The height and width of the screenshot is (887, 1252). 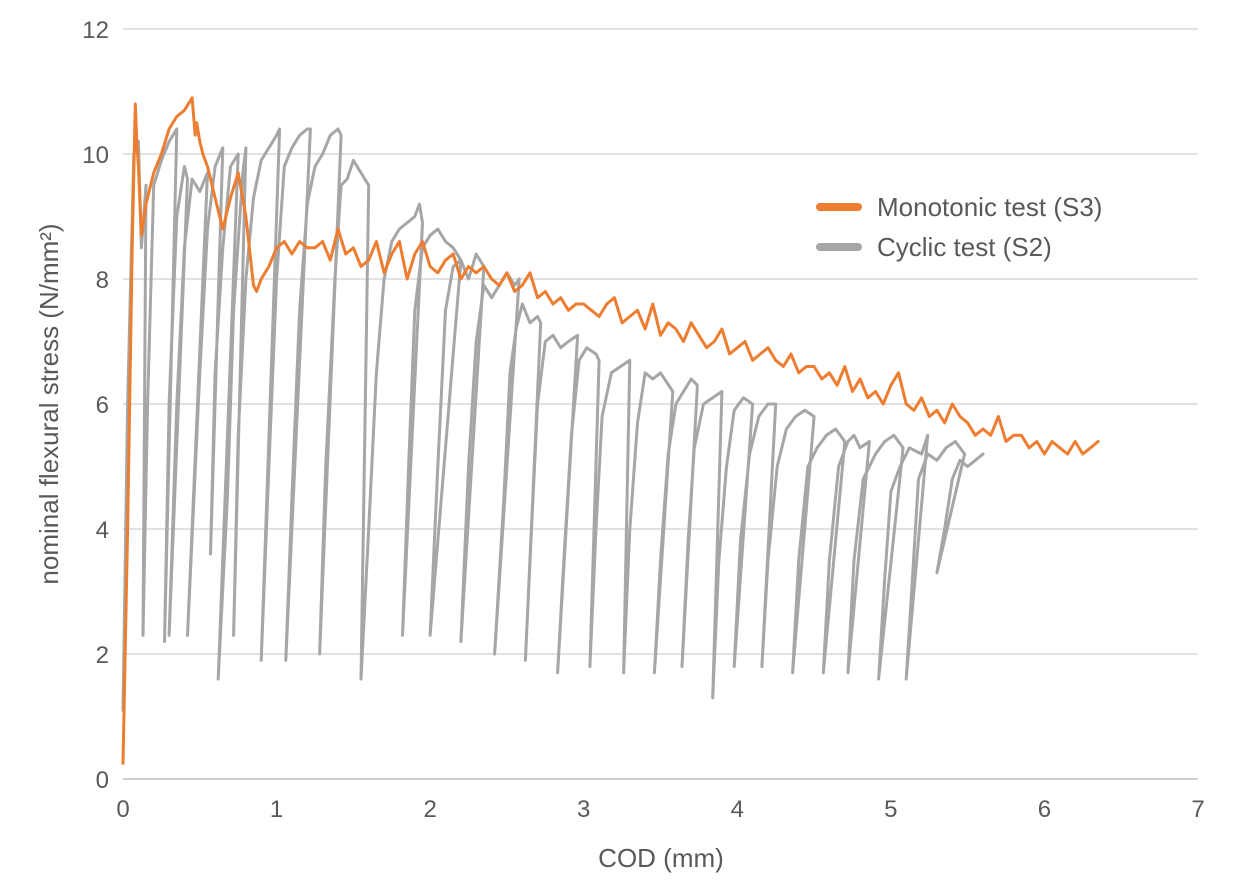 What do you see at coordinates (276, 809) in the screenshot?
I see `x-tick-label: 1` at bounding box center [276, 809].